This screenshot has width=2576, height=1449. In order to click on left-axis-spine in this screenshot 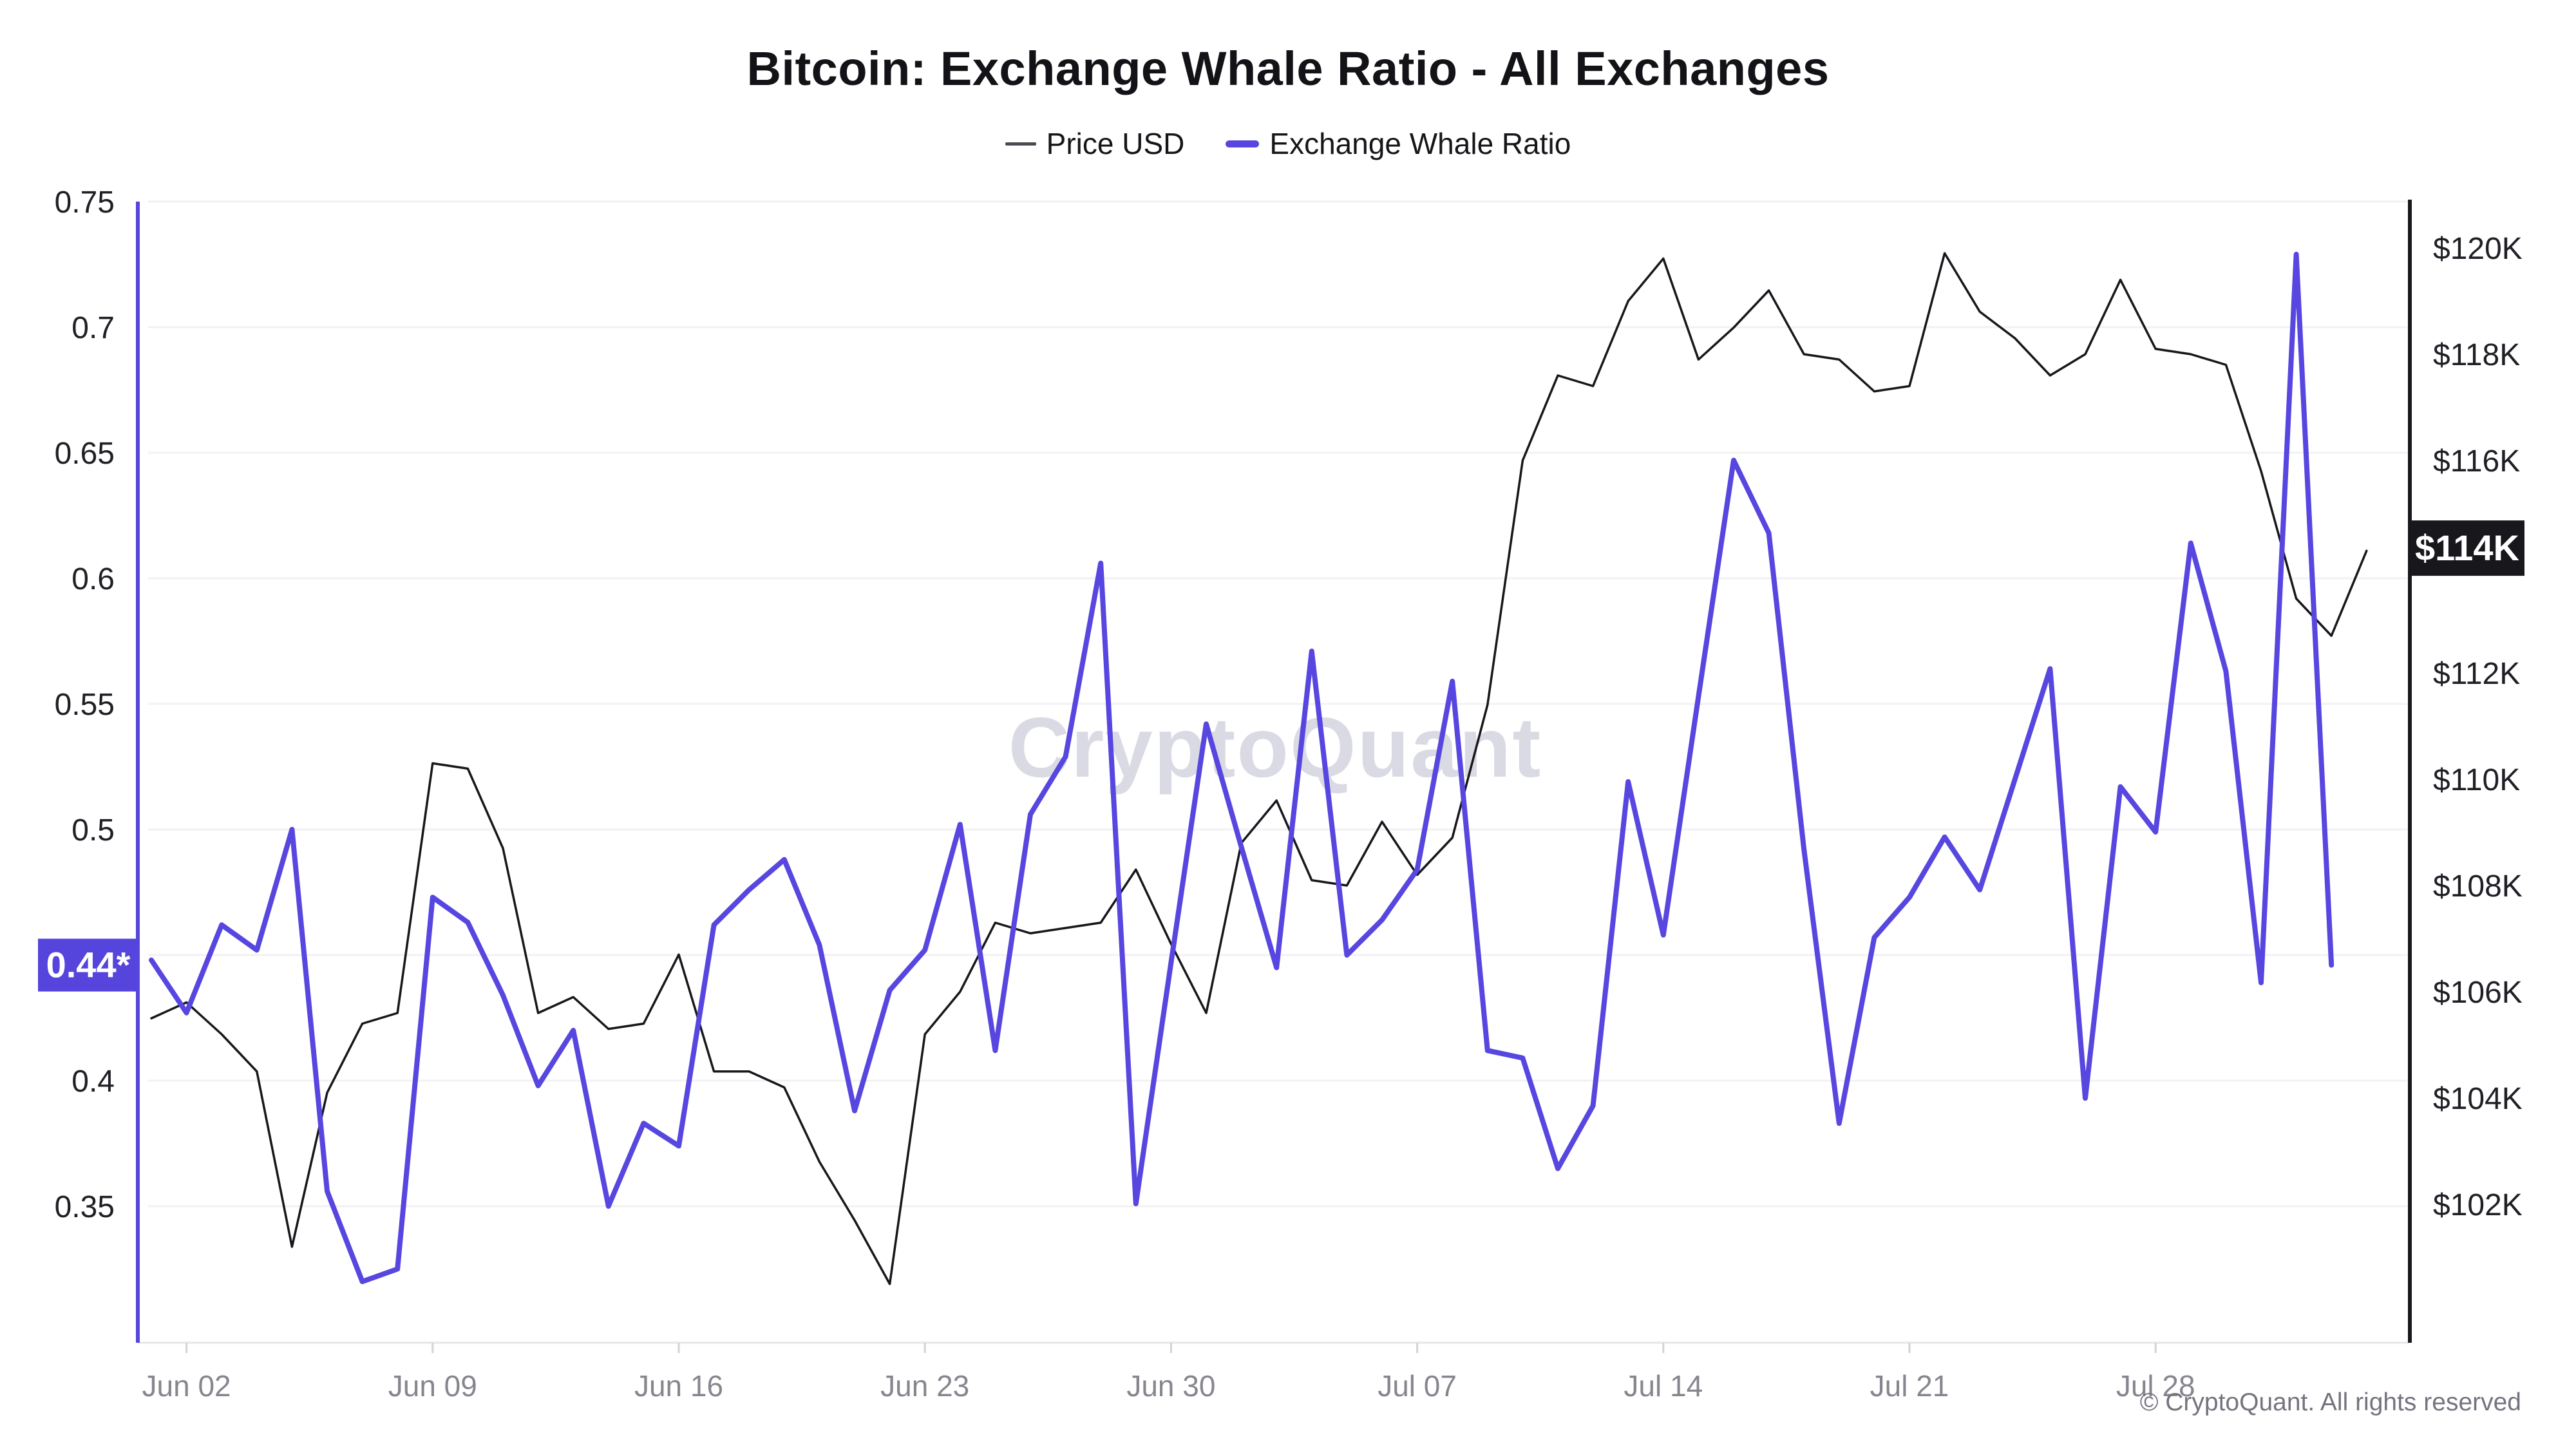, I will do `click(138, 773)`.